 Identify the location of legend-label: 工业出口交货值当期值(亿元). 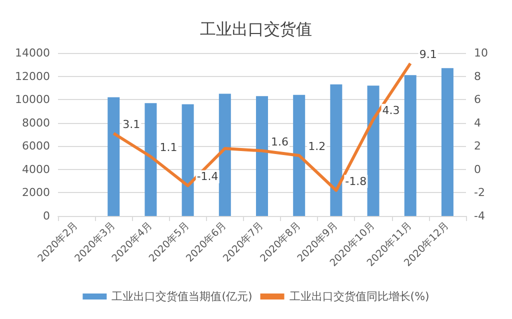
(182, 296).